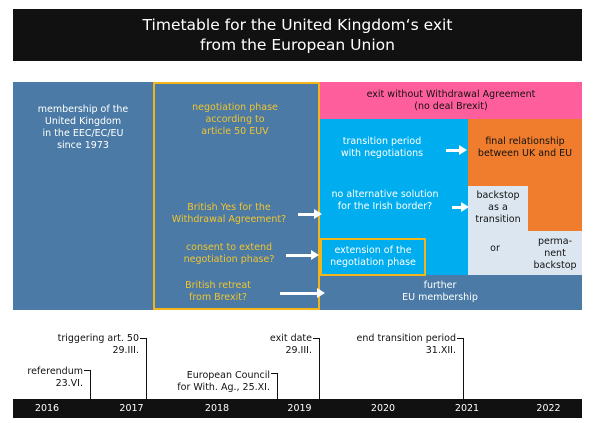 The width and height of the screenshot is (594, 423). Describe the element at coordinates (218, 291) in the screenshot. I see `british-retreat-question: British retreat from Brexit?` at that location.